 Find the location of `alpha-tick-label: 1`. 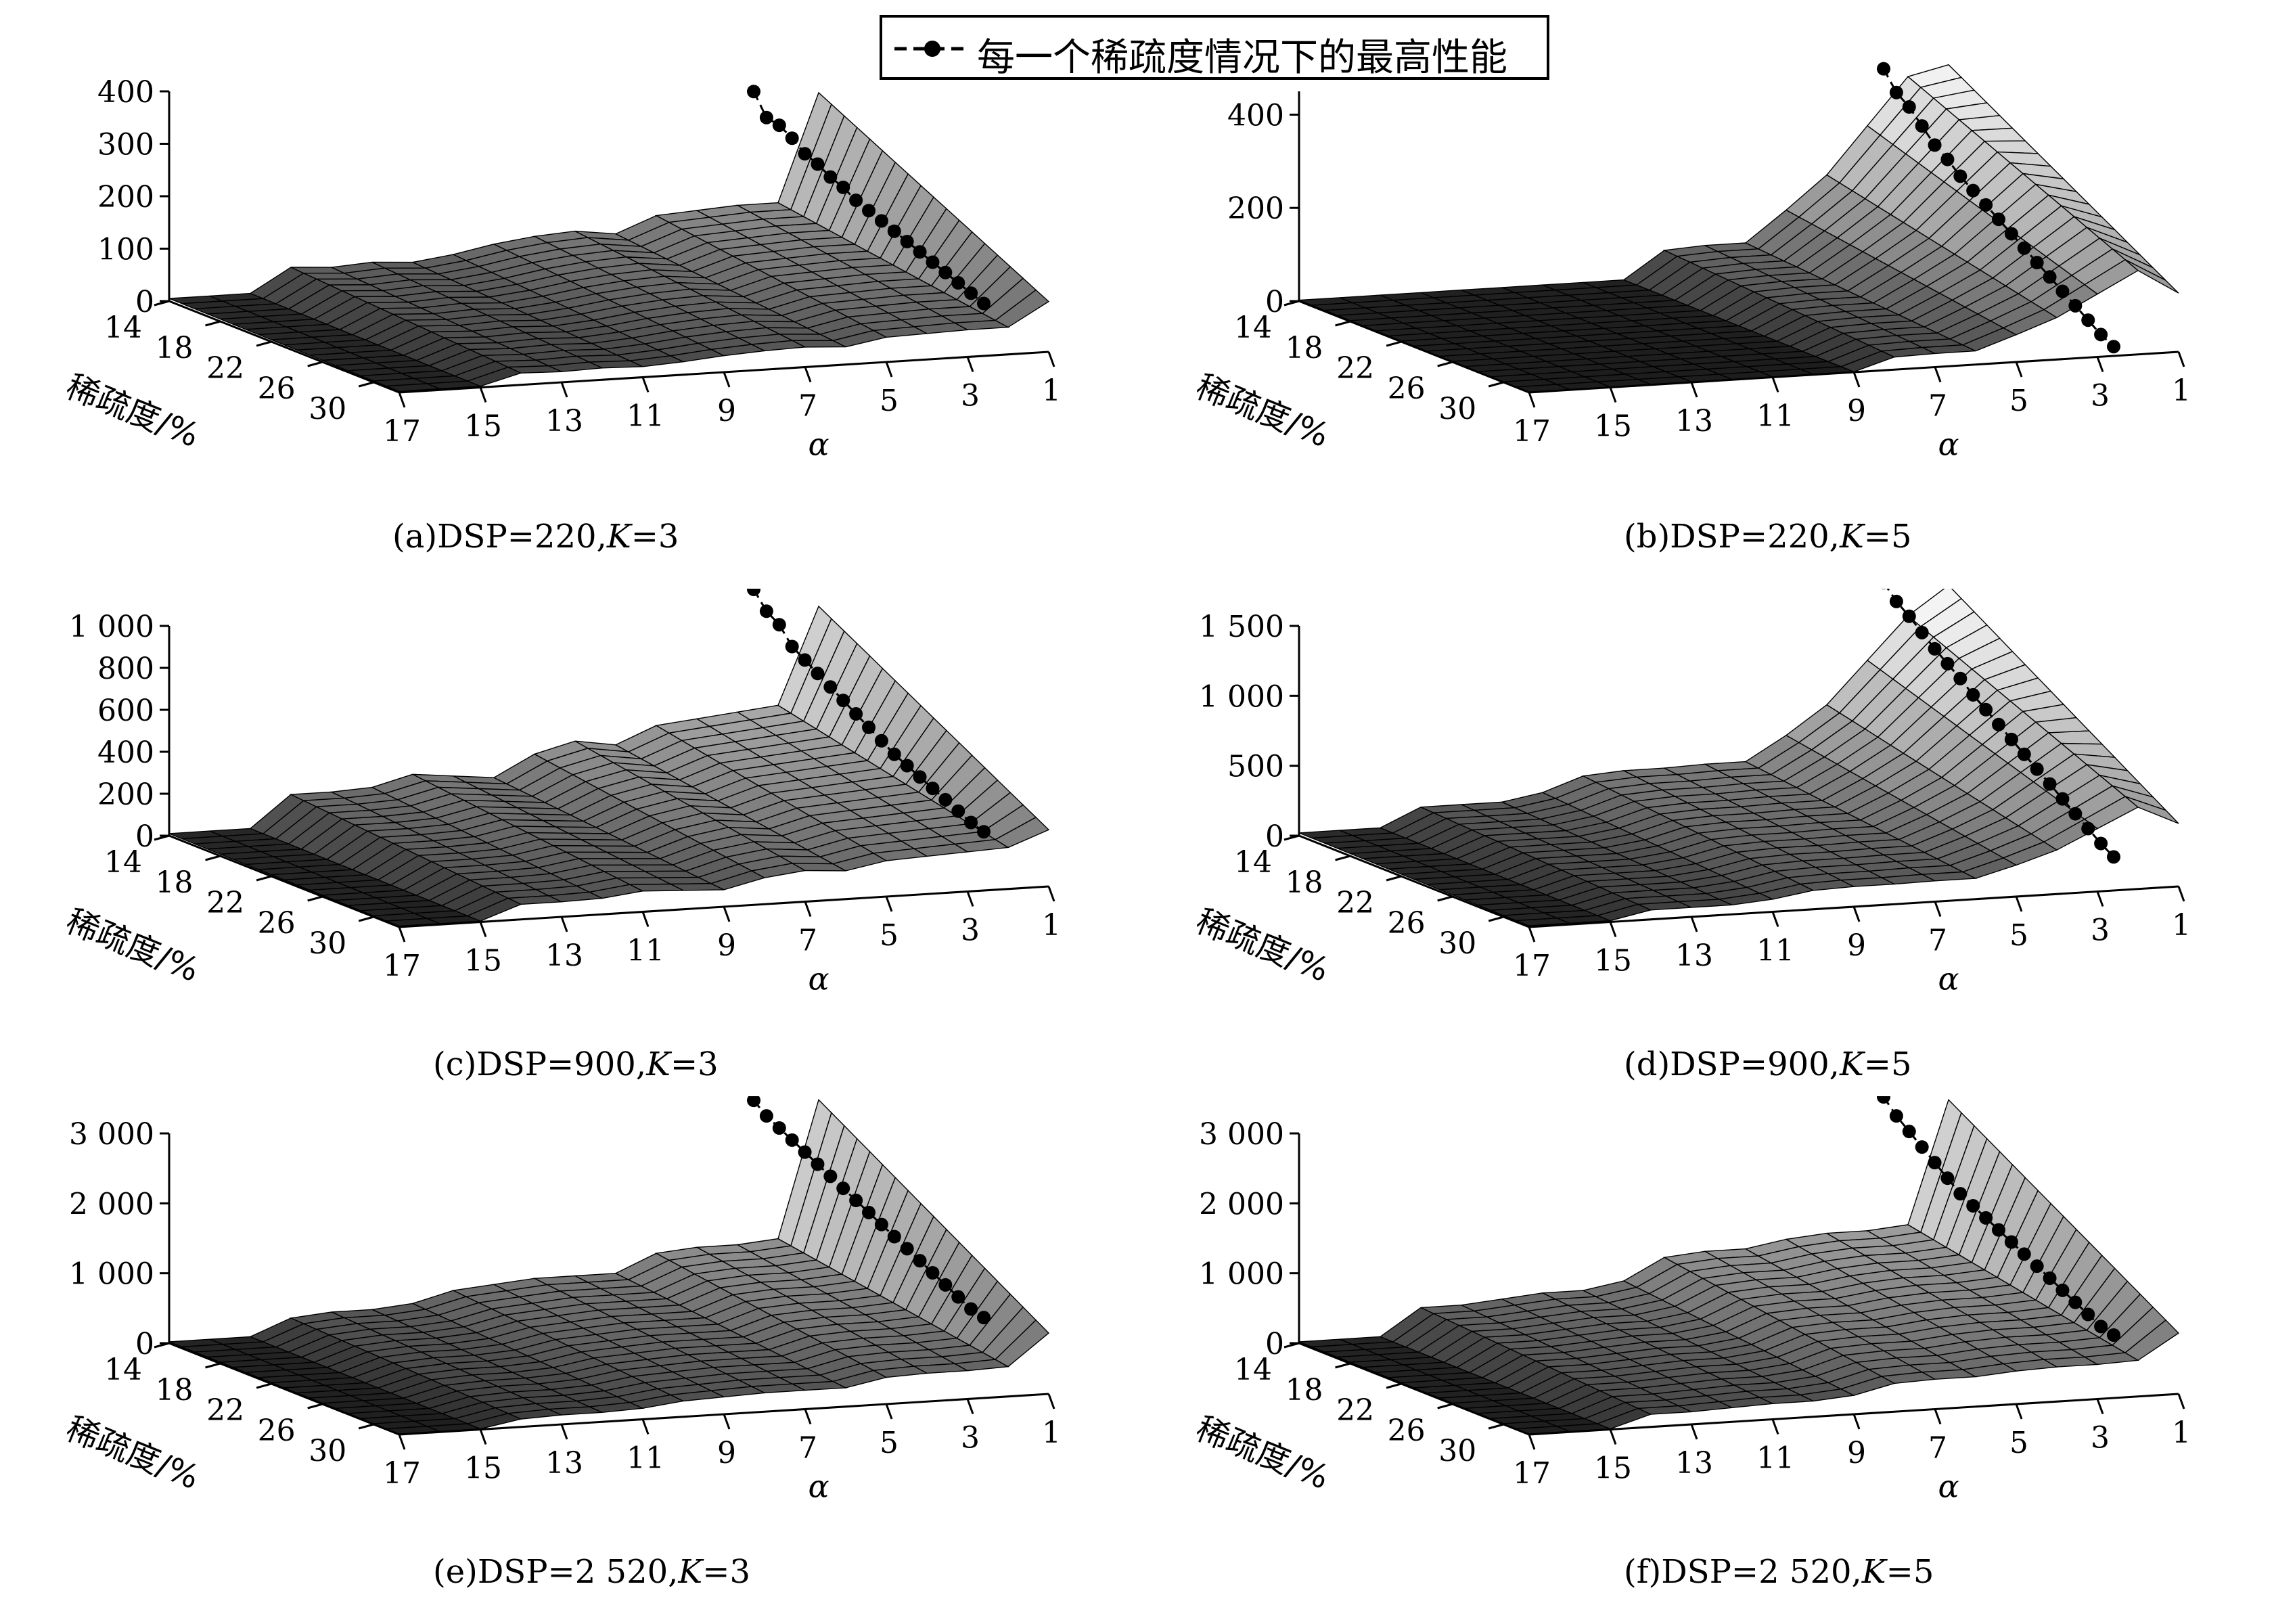

alpha-tick-label: 1 is located at coordinates (2181, 925).